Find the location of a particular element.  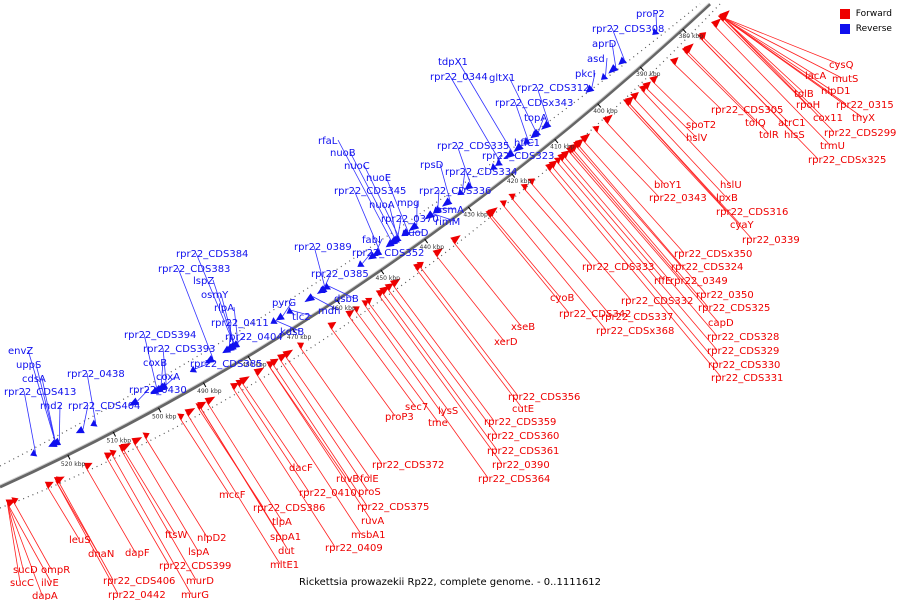

reverse-gene-label: tlc2 is located at coordinates (301, 317).